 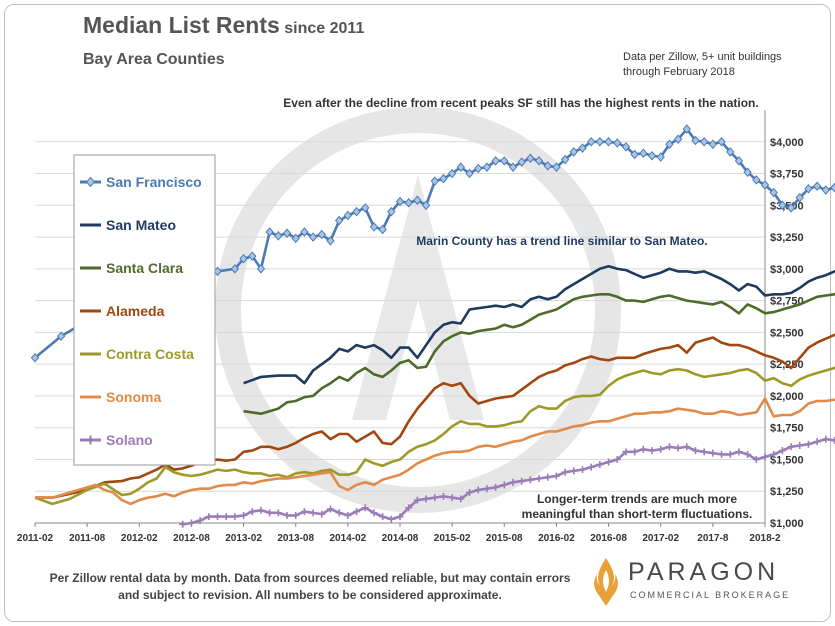 What do you see at coordinates (556, 538) in the screenshot?
I see `x-tick-label: 2016-02` at bounding box center [556, 538].